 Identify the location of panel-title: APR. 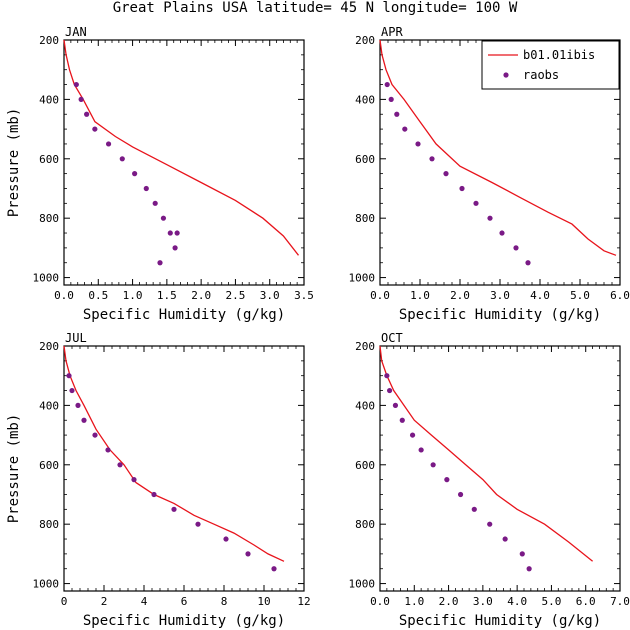
(392, 32).